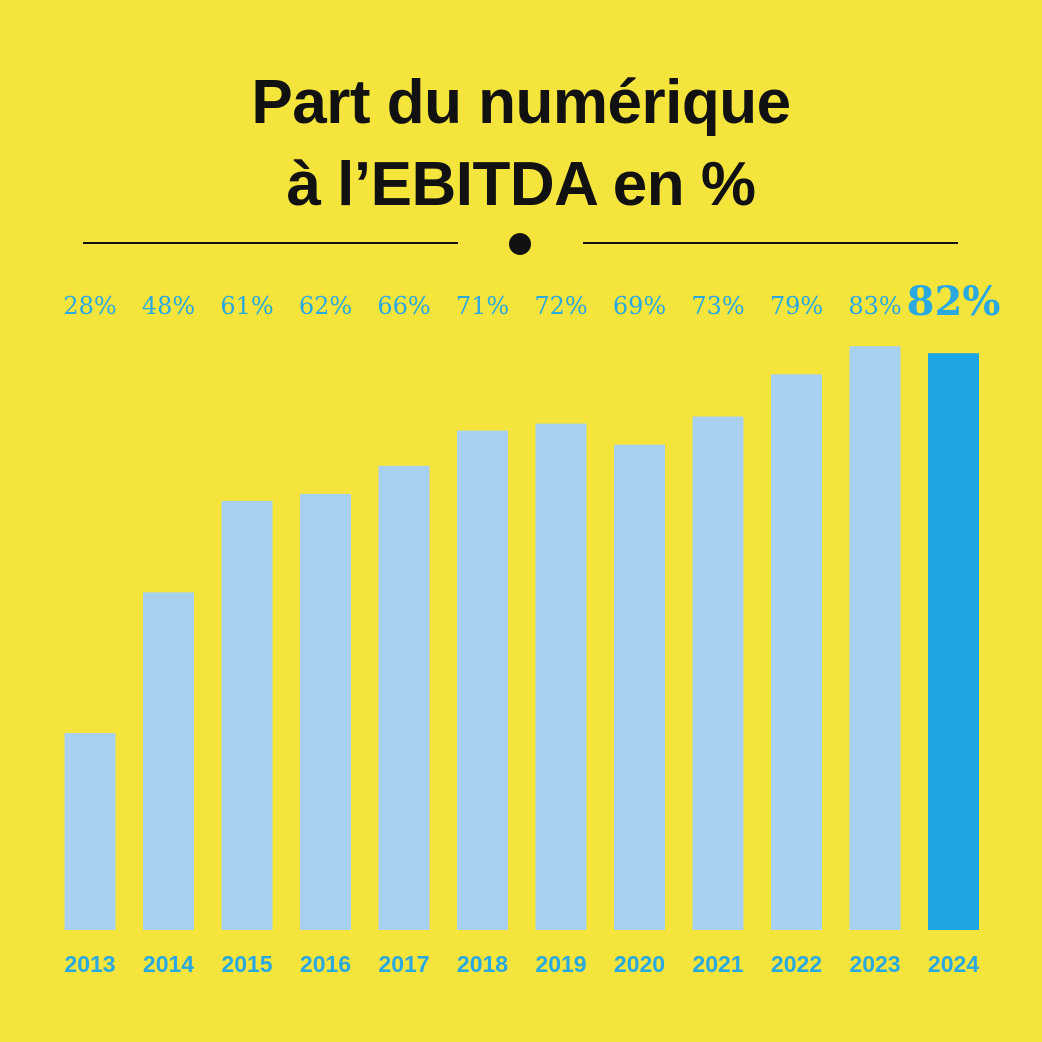 This screenshot has width=1042, height=1042. Describe the element at coordinates (531, 301) in the screenshot. I see `value-labels-group: 28% 48% 61% 62% 66% 71% 72% 69% 73% 79% 83% 82%` at that location.